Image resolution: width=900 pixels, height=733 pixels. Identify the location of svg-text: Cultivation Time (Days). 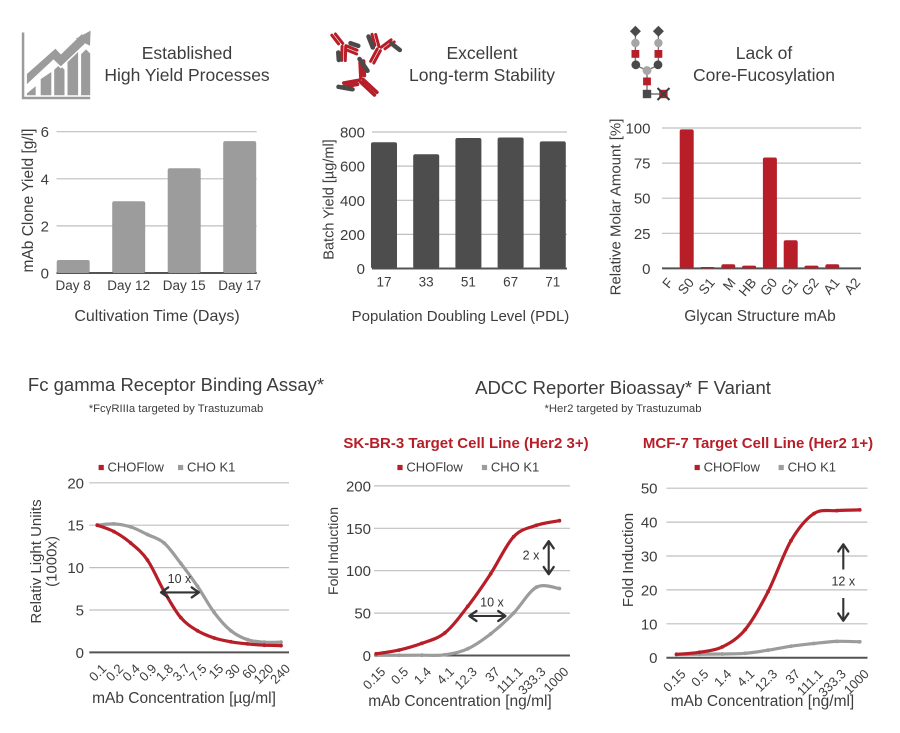
(156, 316).